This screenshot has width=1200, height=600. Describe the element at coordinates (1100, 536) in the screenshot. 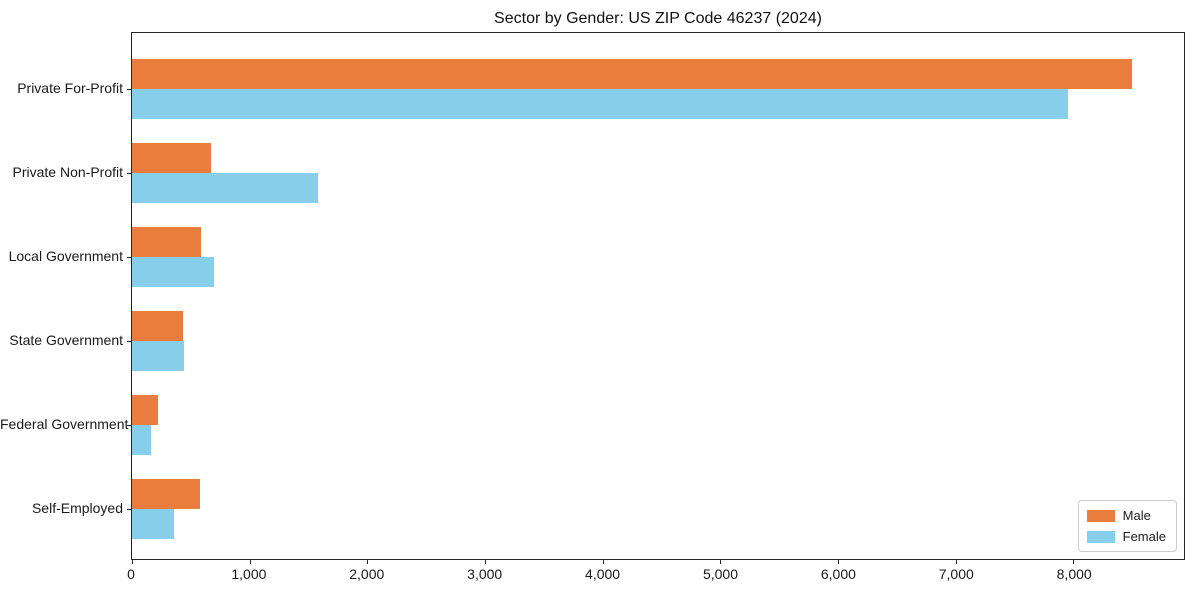

I see `legend-swatch-female` at that location.